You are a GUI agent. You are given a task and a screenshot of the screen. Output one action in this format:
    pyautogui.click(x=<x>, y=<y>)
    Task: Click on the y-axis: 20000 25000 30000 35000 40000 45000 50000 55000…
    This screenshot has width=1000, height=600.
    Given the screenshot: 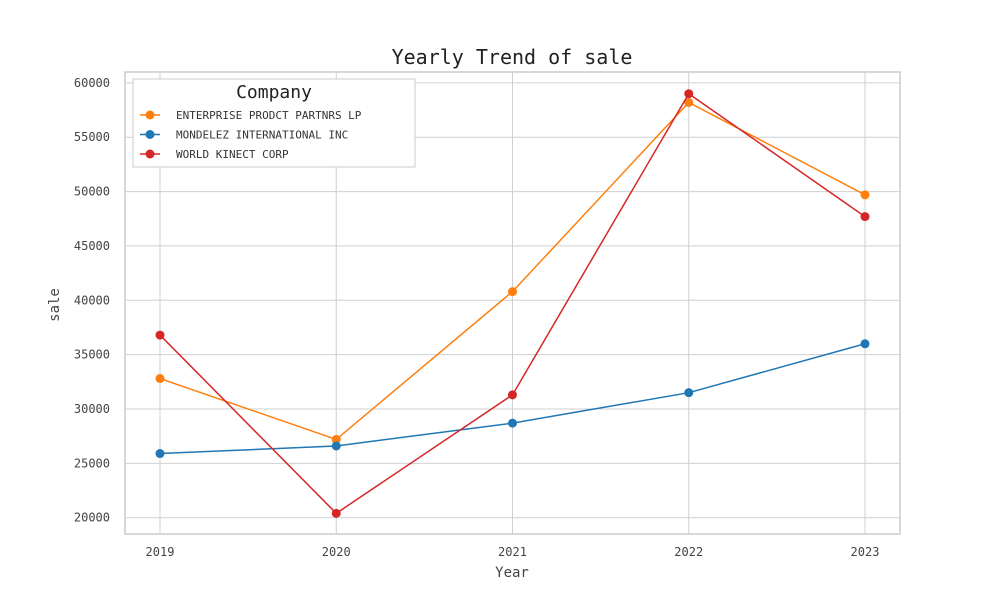 What is the action you would take?
    pyautogui.click(x=92, y=300)
    